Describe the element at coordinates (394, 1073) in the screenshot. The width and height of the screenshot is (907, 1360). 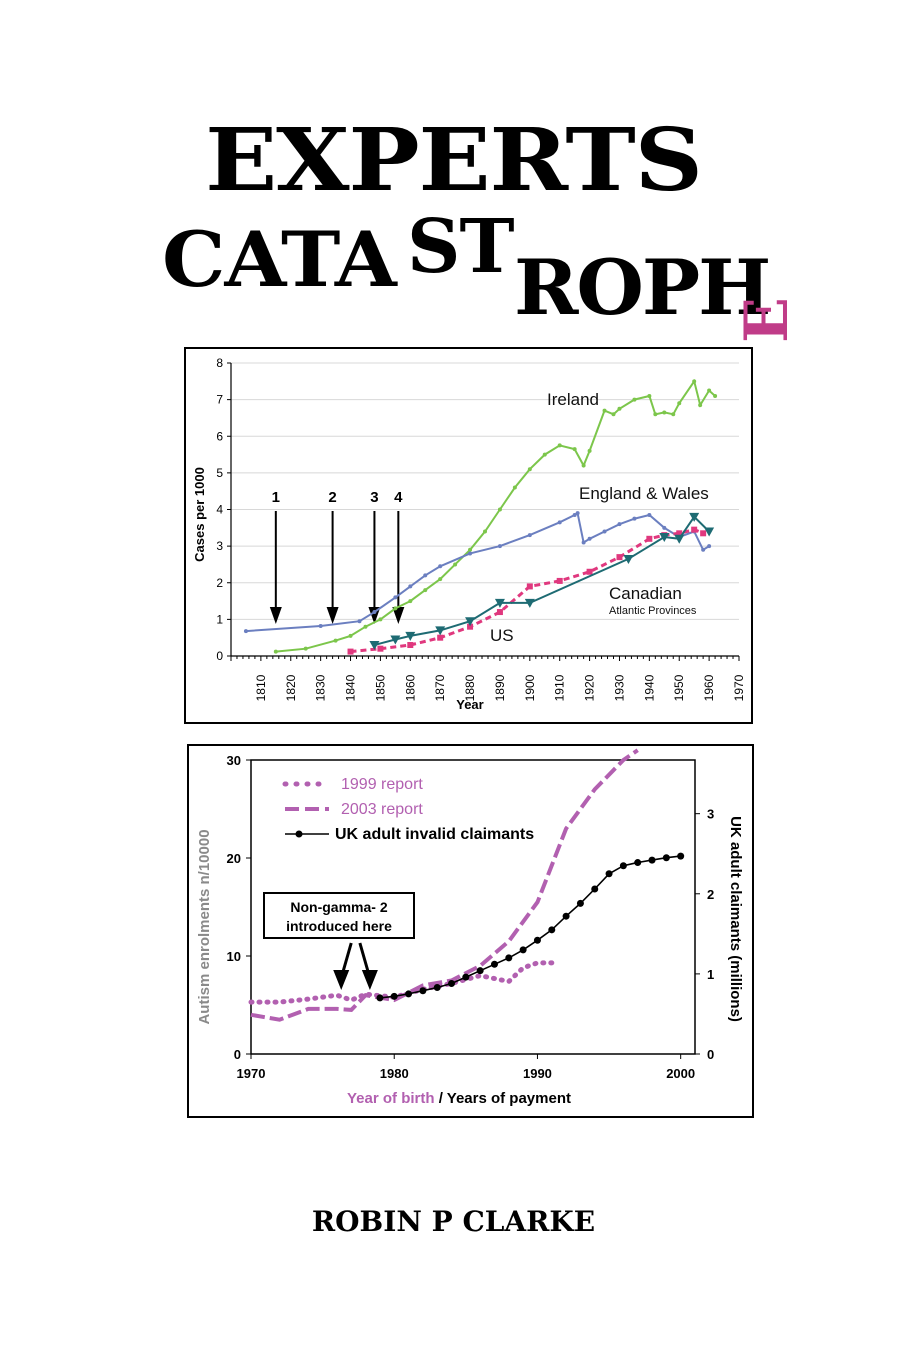
I see `x-tick-label: 1980` at that location.